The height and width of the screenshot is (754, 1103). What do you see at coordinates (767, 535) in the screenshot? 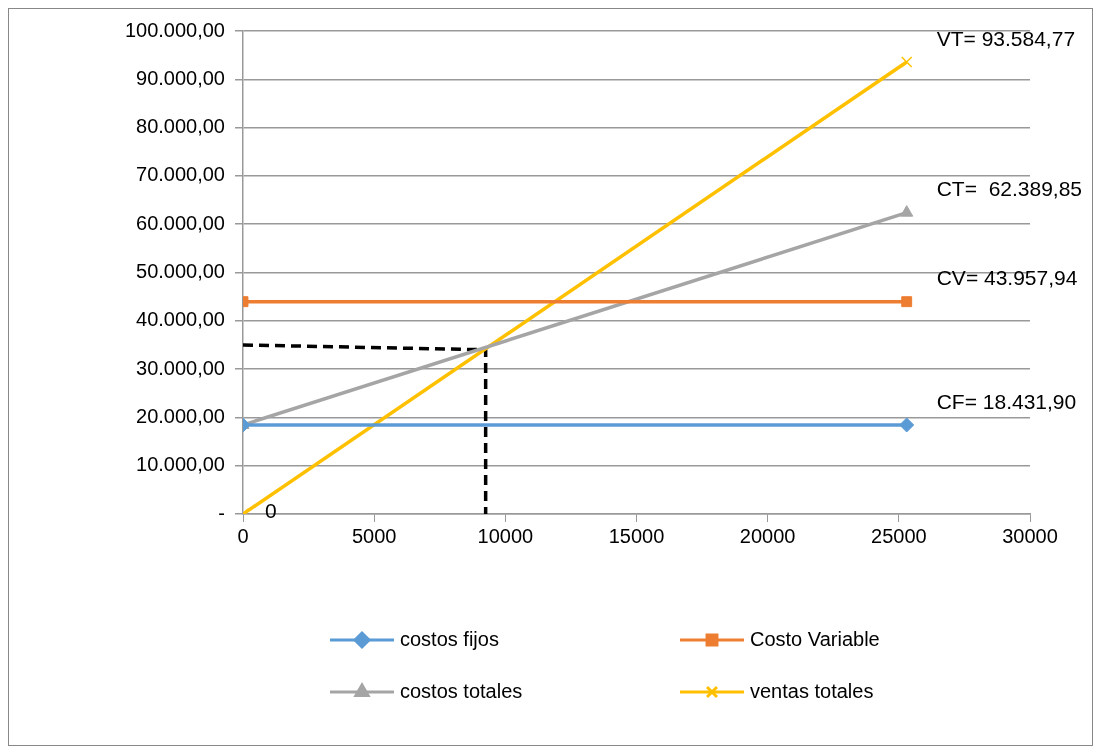
I see `x-tick-label: 20000` at bounding box center [767, 535].